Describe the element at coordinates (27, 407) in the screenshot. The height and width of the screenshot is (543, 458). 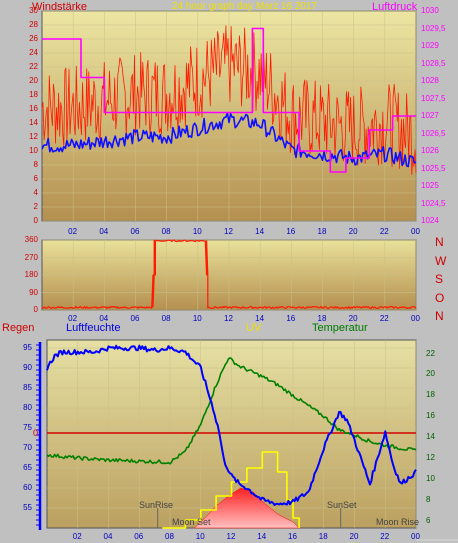
I see `humidity-tick: 80` at that location.